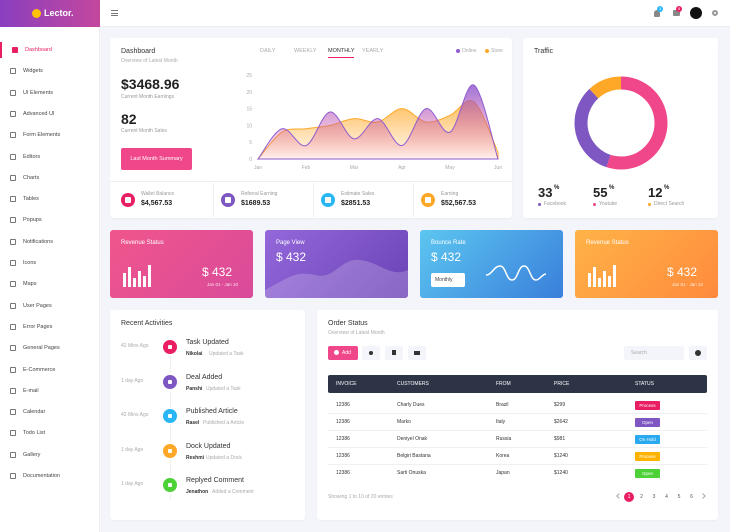 The image size is (730, 532). Describe the element at coordinates (703, 496) in the screenshot. I see `page-next` at that location.